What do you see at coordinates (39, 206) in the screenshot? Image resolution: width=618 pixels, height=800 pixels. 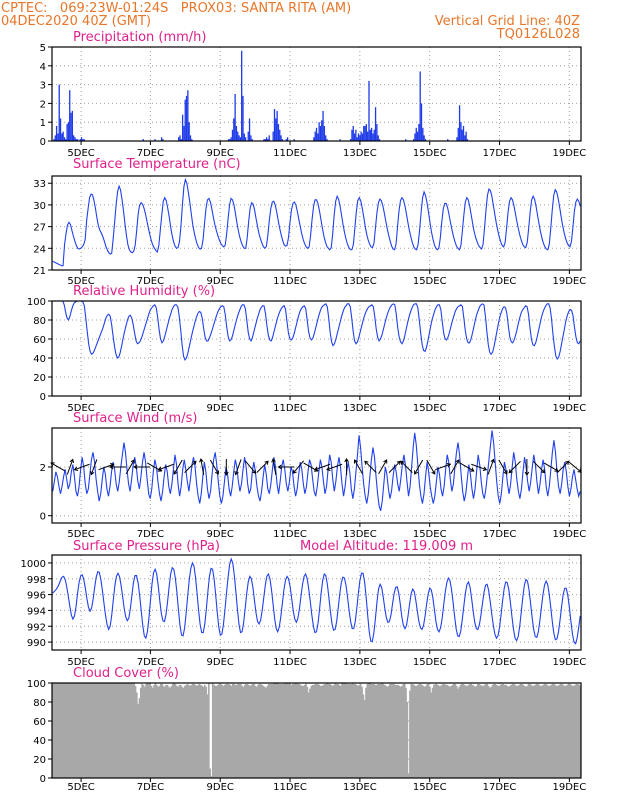 I see `y-tick-label: 30` at bounding box center [39, 206].